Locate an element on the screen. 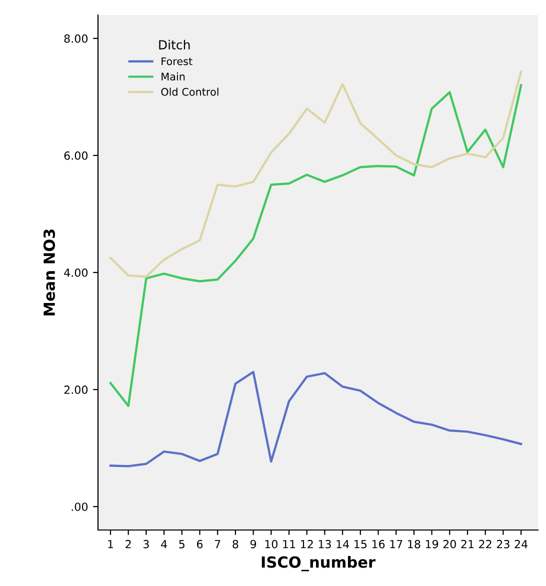  legend-label: Old Control is located at coordinates (189, 92).